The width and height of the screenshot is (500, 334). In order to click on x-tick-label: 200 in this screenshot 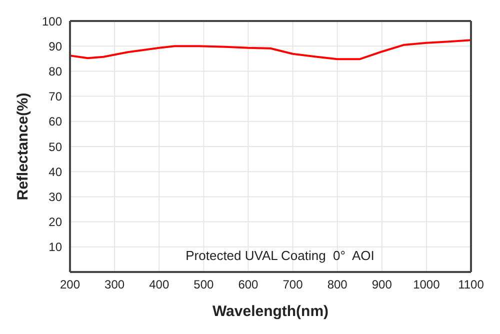, I will do `click(70, 285)`.